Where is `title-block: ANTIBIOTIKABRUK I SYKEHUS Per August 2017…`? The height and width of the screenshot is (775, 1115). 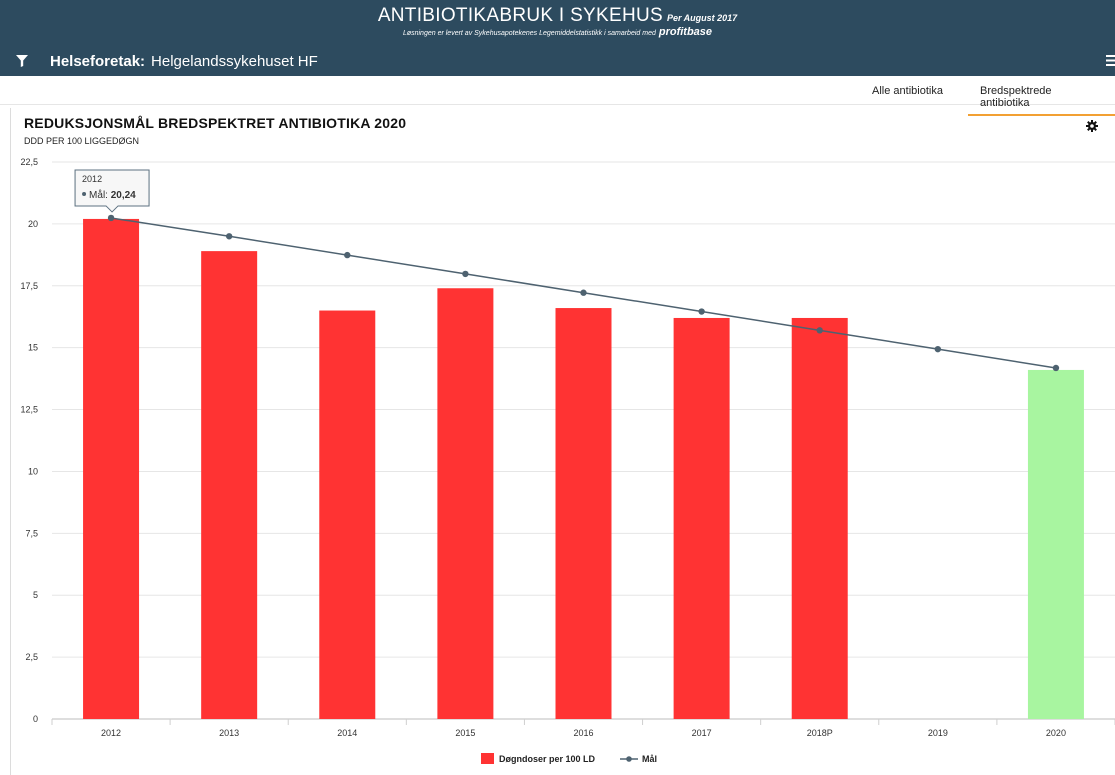
title-block: ANTIBIOTIKABRUK I SYKEHUS Per August 2017… is located at coordinates (557, 22).